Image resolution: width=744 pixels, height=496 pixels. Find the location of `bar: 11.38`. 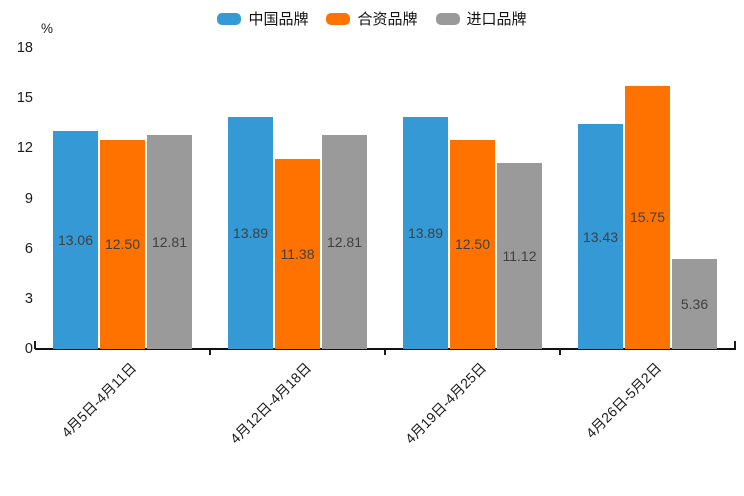

bar: 11.38 is located at coordinates (297, 253).